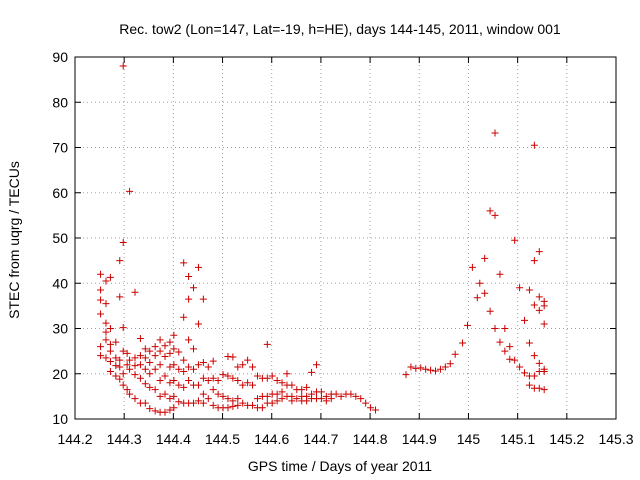  I want to click on x-tick-label: 144.5, so click(222, 439).